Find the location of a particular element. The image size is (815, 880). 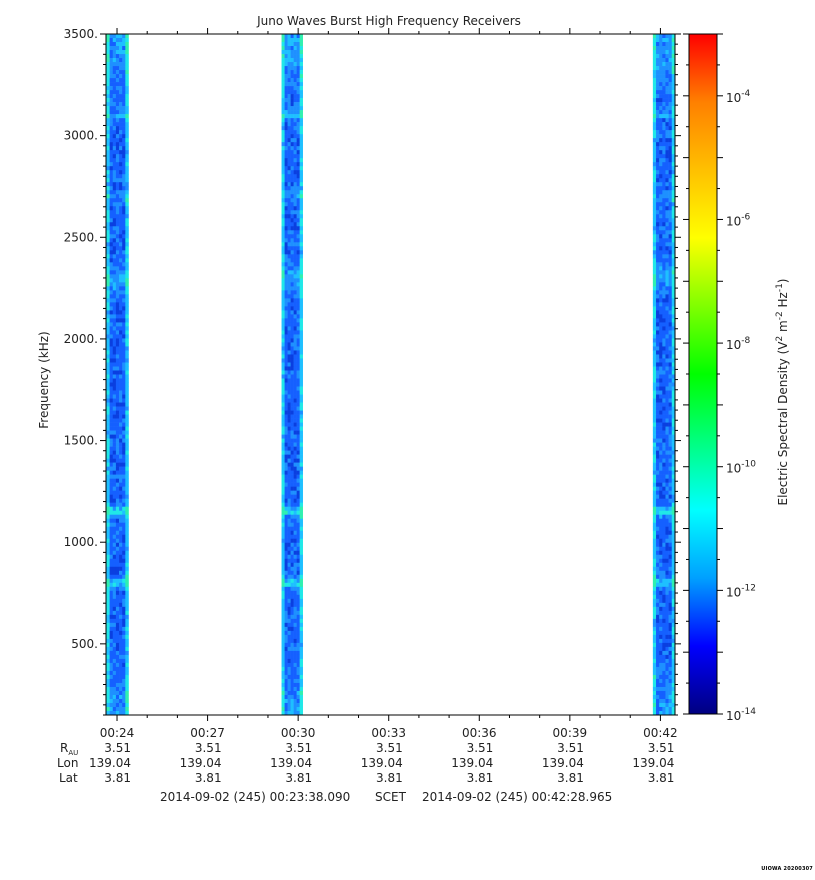

y-tick-label: 500. is located at coordinates (84, 644).